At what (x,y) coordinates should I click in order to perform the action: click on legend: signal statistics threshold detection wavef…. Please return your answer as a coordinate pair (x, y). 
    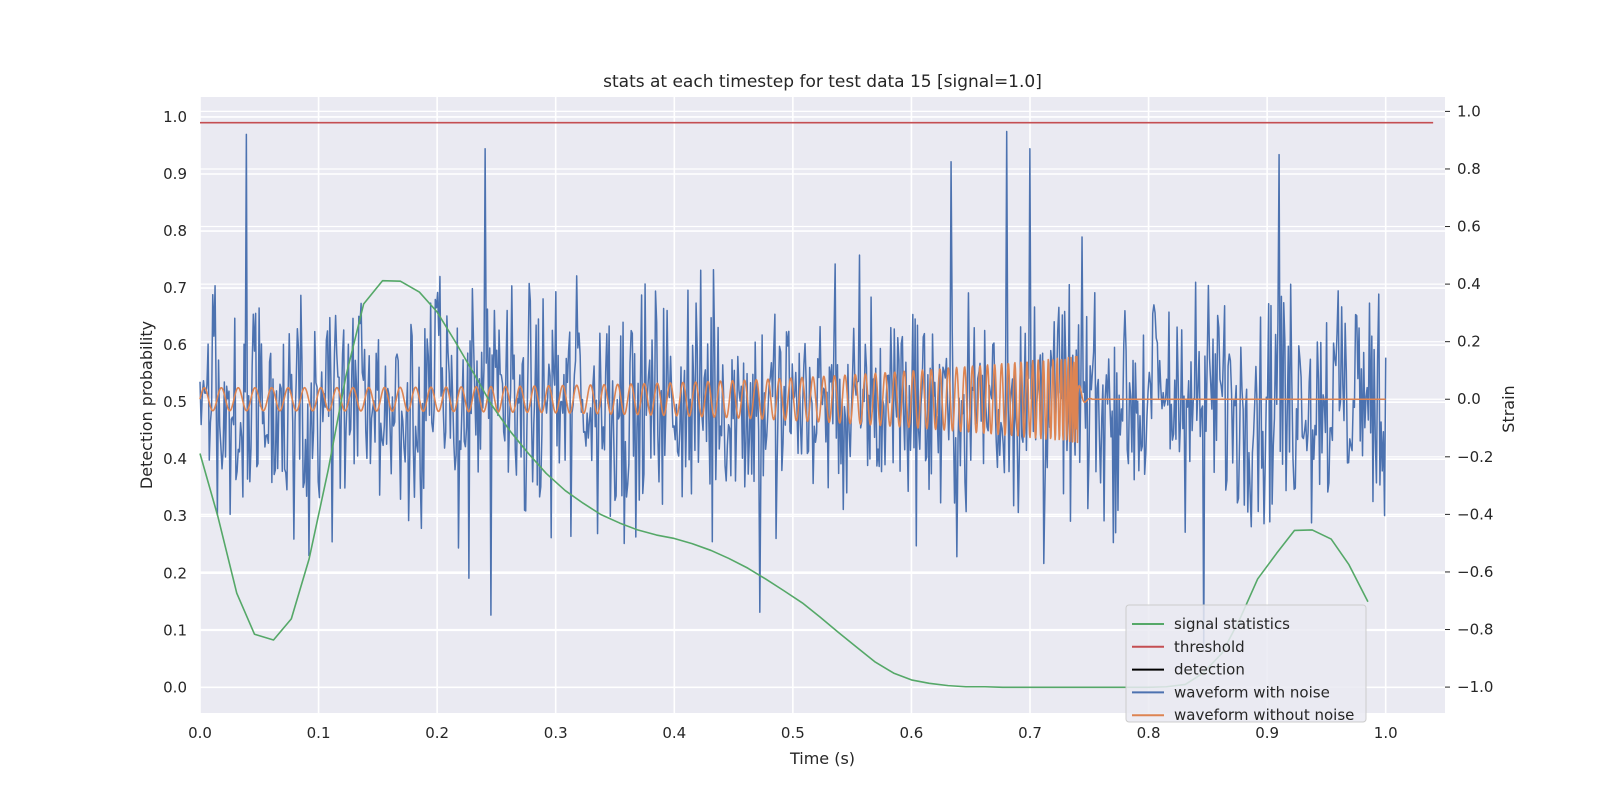
    Looking at the image, I should click on (1246, 664).